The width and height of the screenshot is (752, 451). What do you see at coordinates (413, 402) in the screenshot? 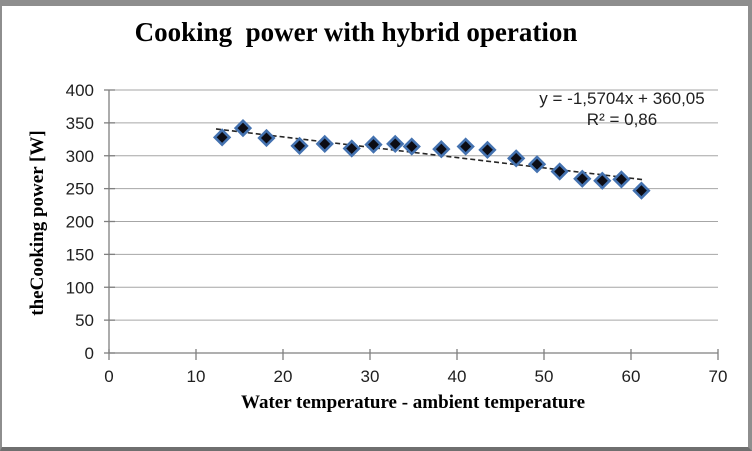
I see `x-axis-title: Water temperature - ambient temperature` at bounding box center [413, 402].